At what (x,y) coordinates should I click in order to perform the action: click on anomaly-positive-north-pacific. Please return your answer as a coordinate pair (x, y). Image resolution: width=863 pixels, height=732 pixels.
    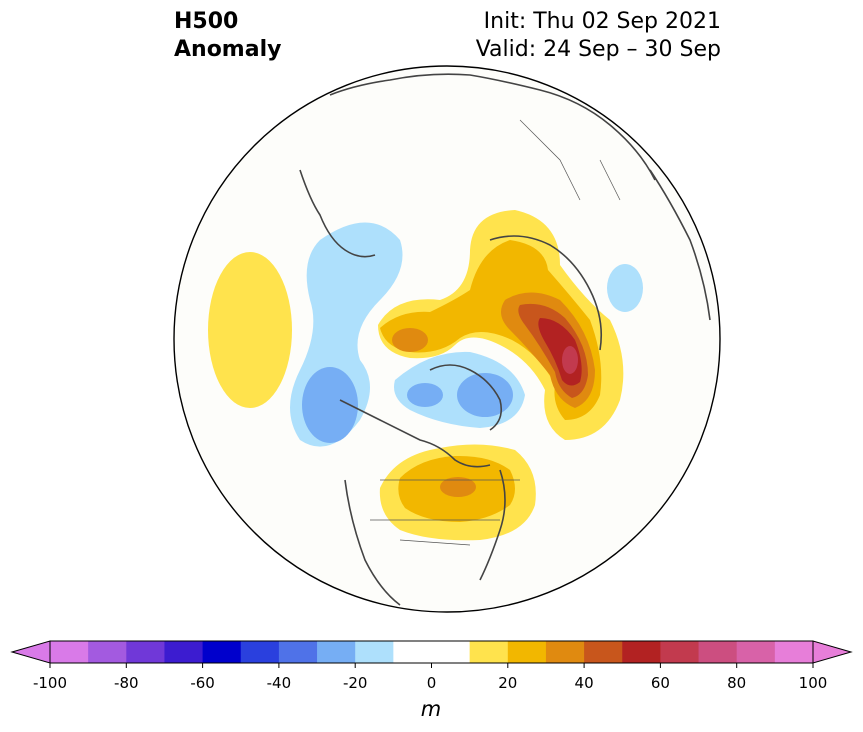
    Looking at the image, I should click on (250, 330).